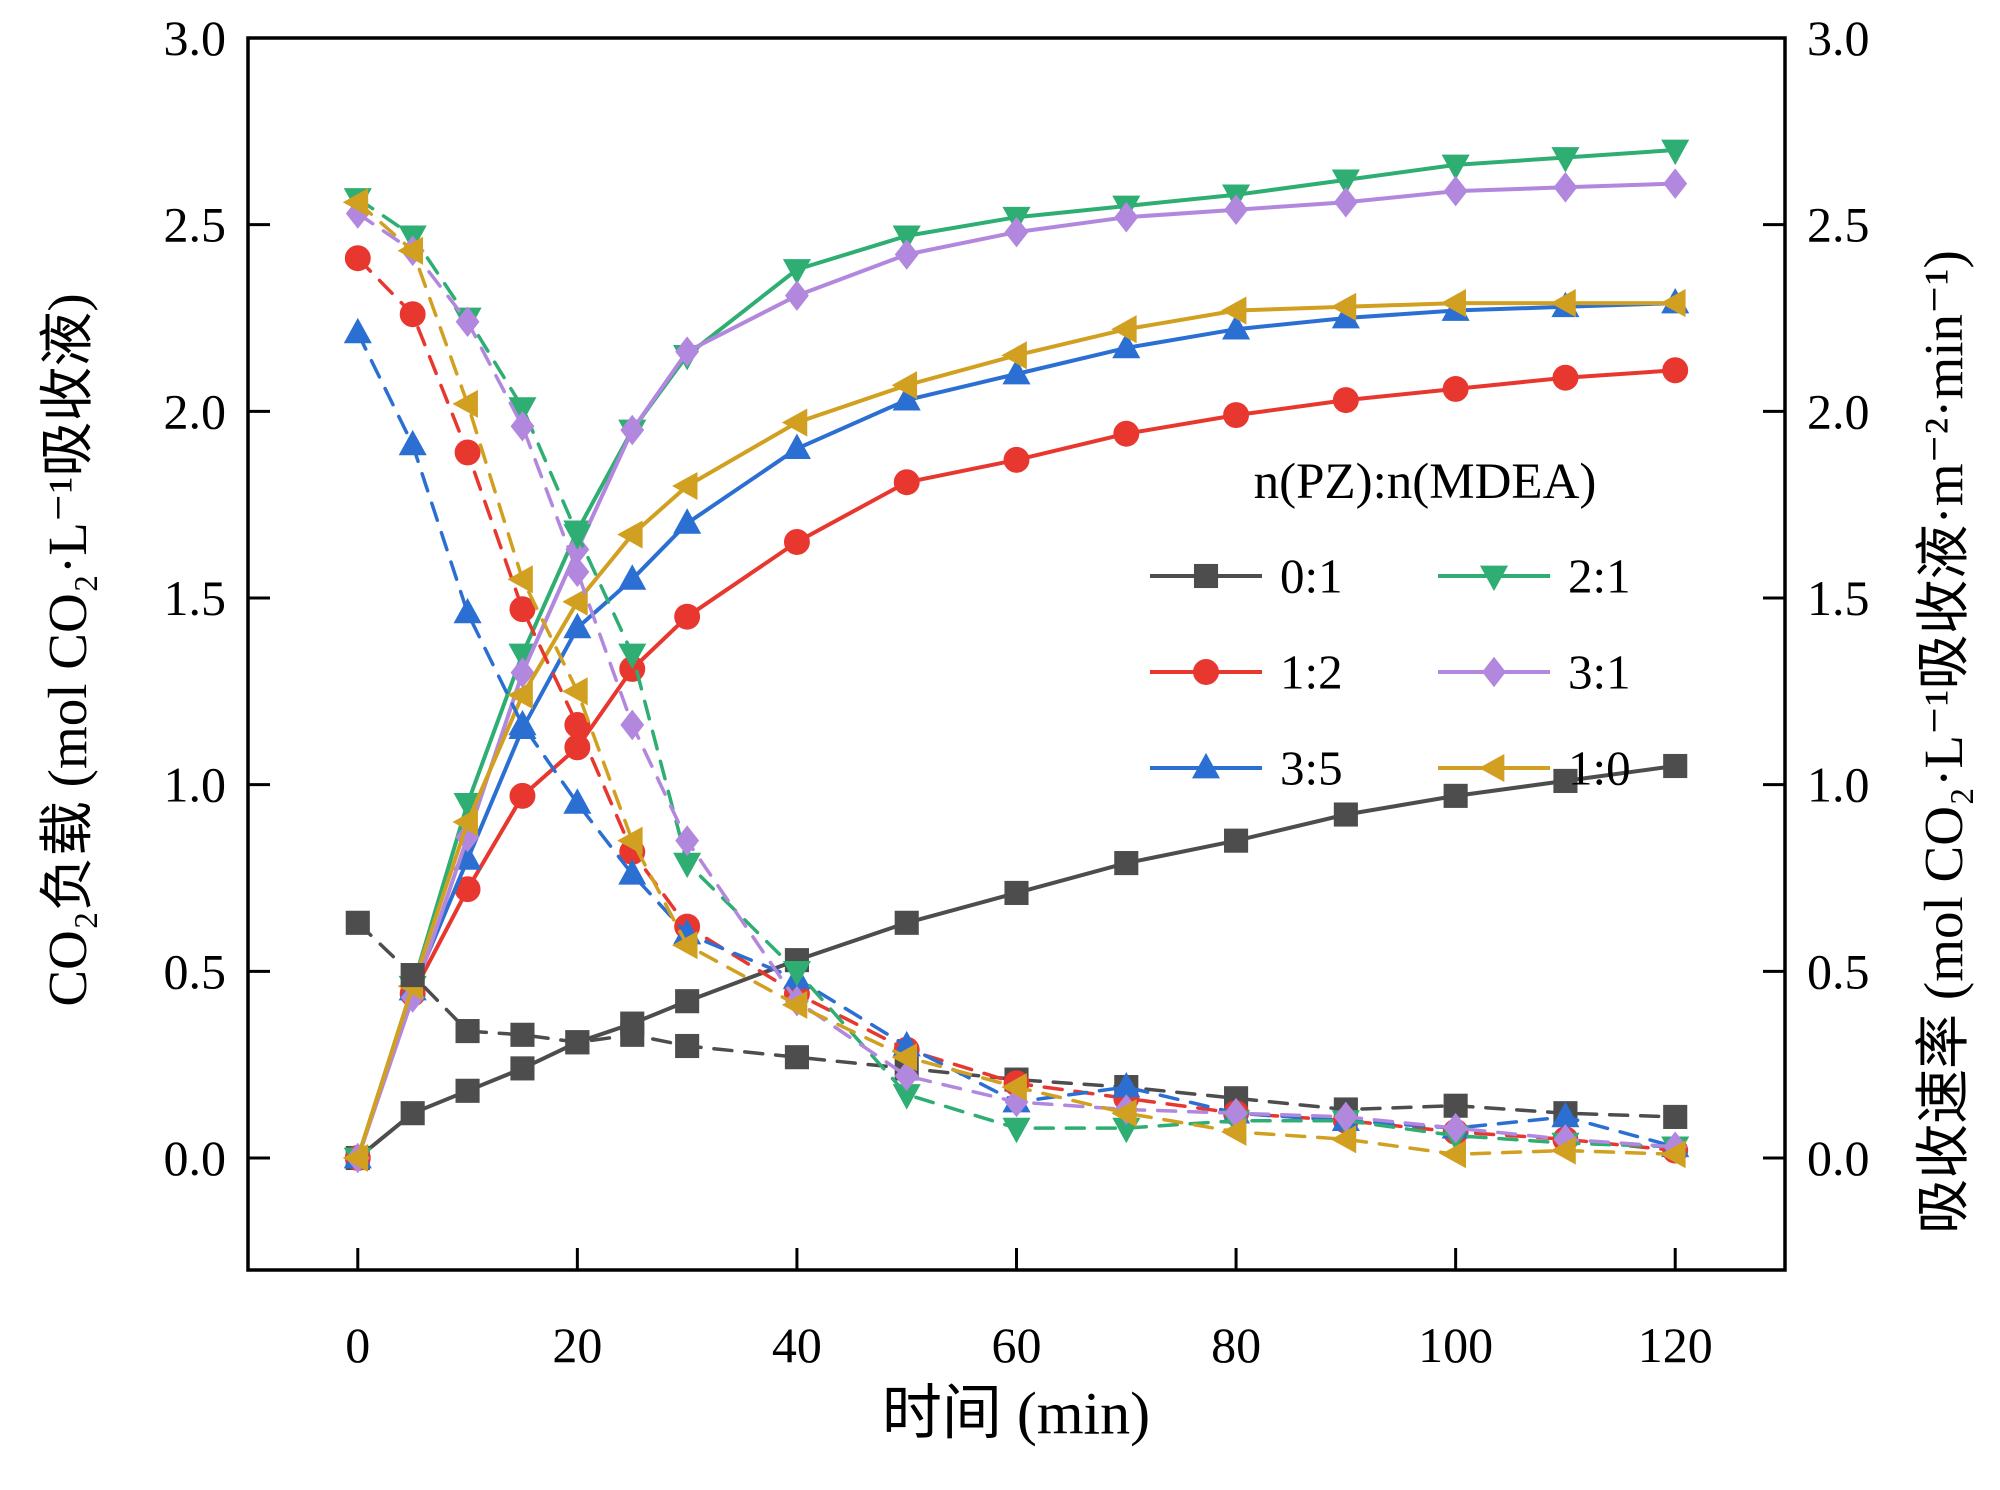 The image size is (2000, 1490). What do you see at coordinates (195, 225) in the screenshot?
I see `y-tick-label-left: 2.5` at bounding box center [195, 225].